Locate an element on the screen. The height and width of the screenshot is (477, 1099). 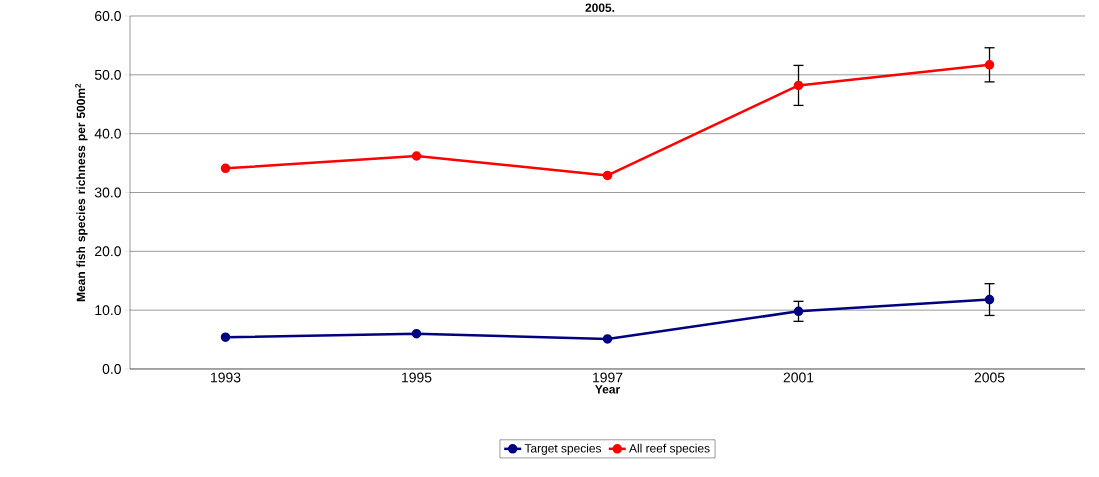
x-tick-label: 1995 is located at coordinates (417, 377).